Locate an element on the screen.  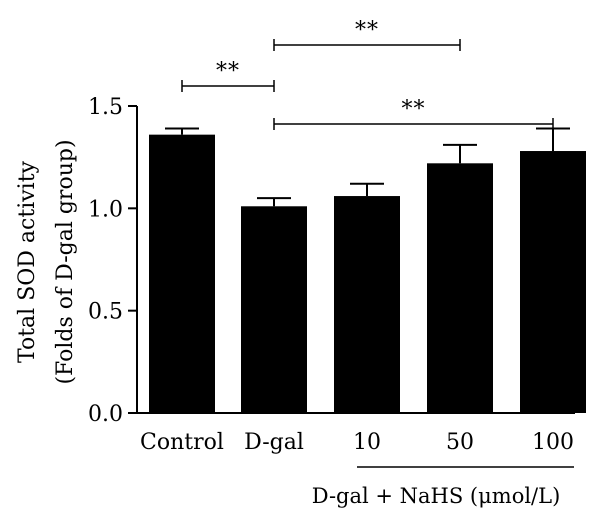
category-labels: Control D-gal 10 50 100 is located at coordinates (357, 442).